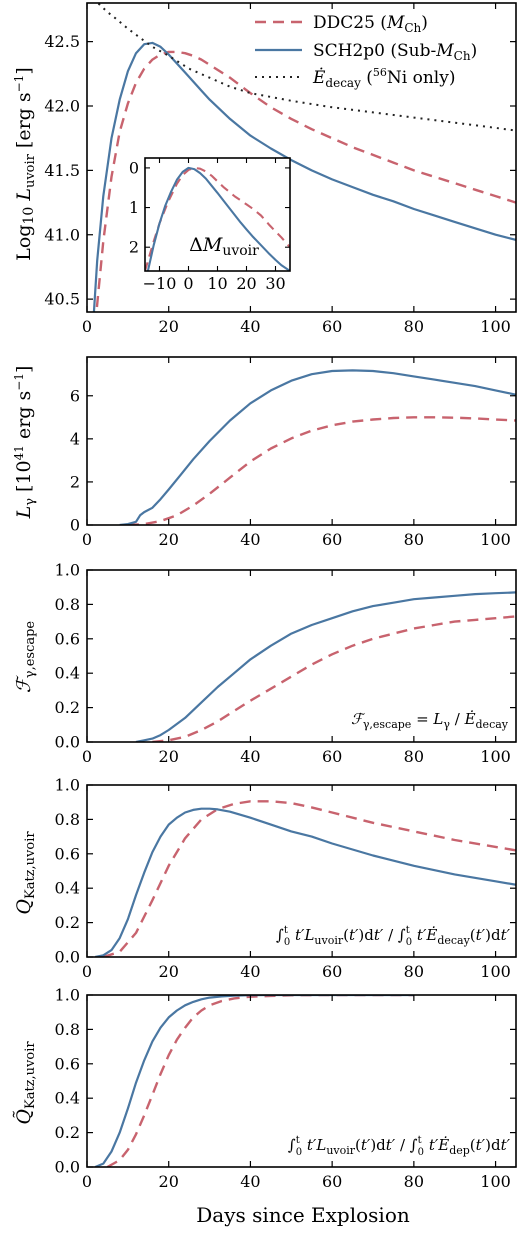  What do you see at coordinates (430, 720) in the screenshot?
I see `annotation-fescape: ℱγ,escape = Lγ / Ėdecay` at bounding box center [430, 720].